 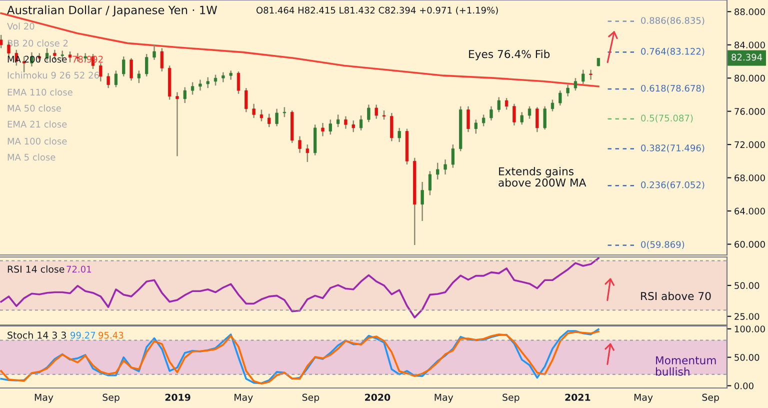 I want to click on x-tick-label: 2020, so click(x=377, y=397).